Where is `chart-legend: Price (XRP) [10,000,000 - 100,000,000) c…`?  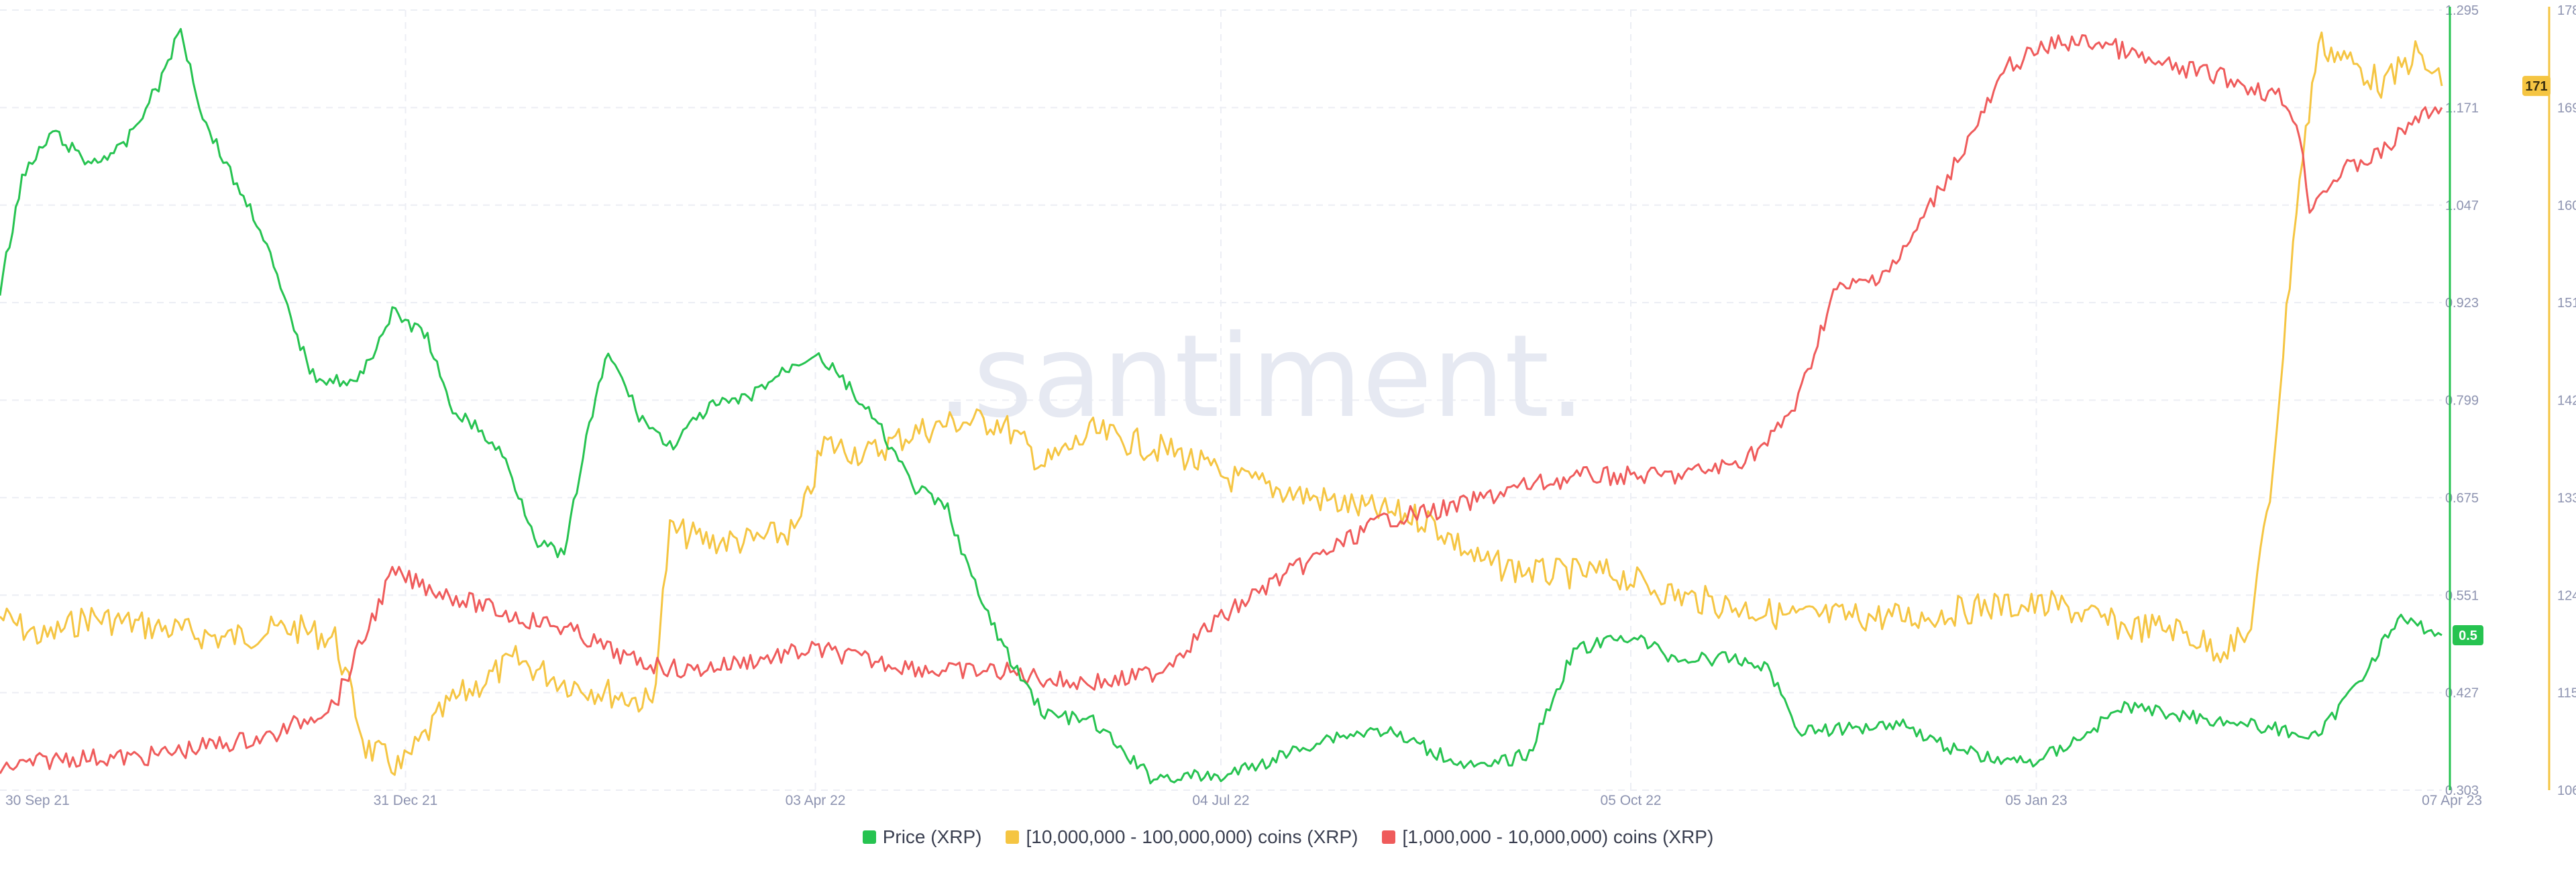 chart-legend: Price (XRP) [10,000,000 - 100,000,000) c… is located at coordinates (1288, 837).